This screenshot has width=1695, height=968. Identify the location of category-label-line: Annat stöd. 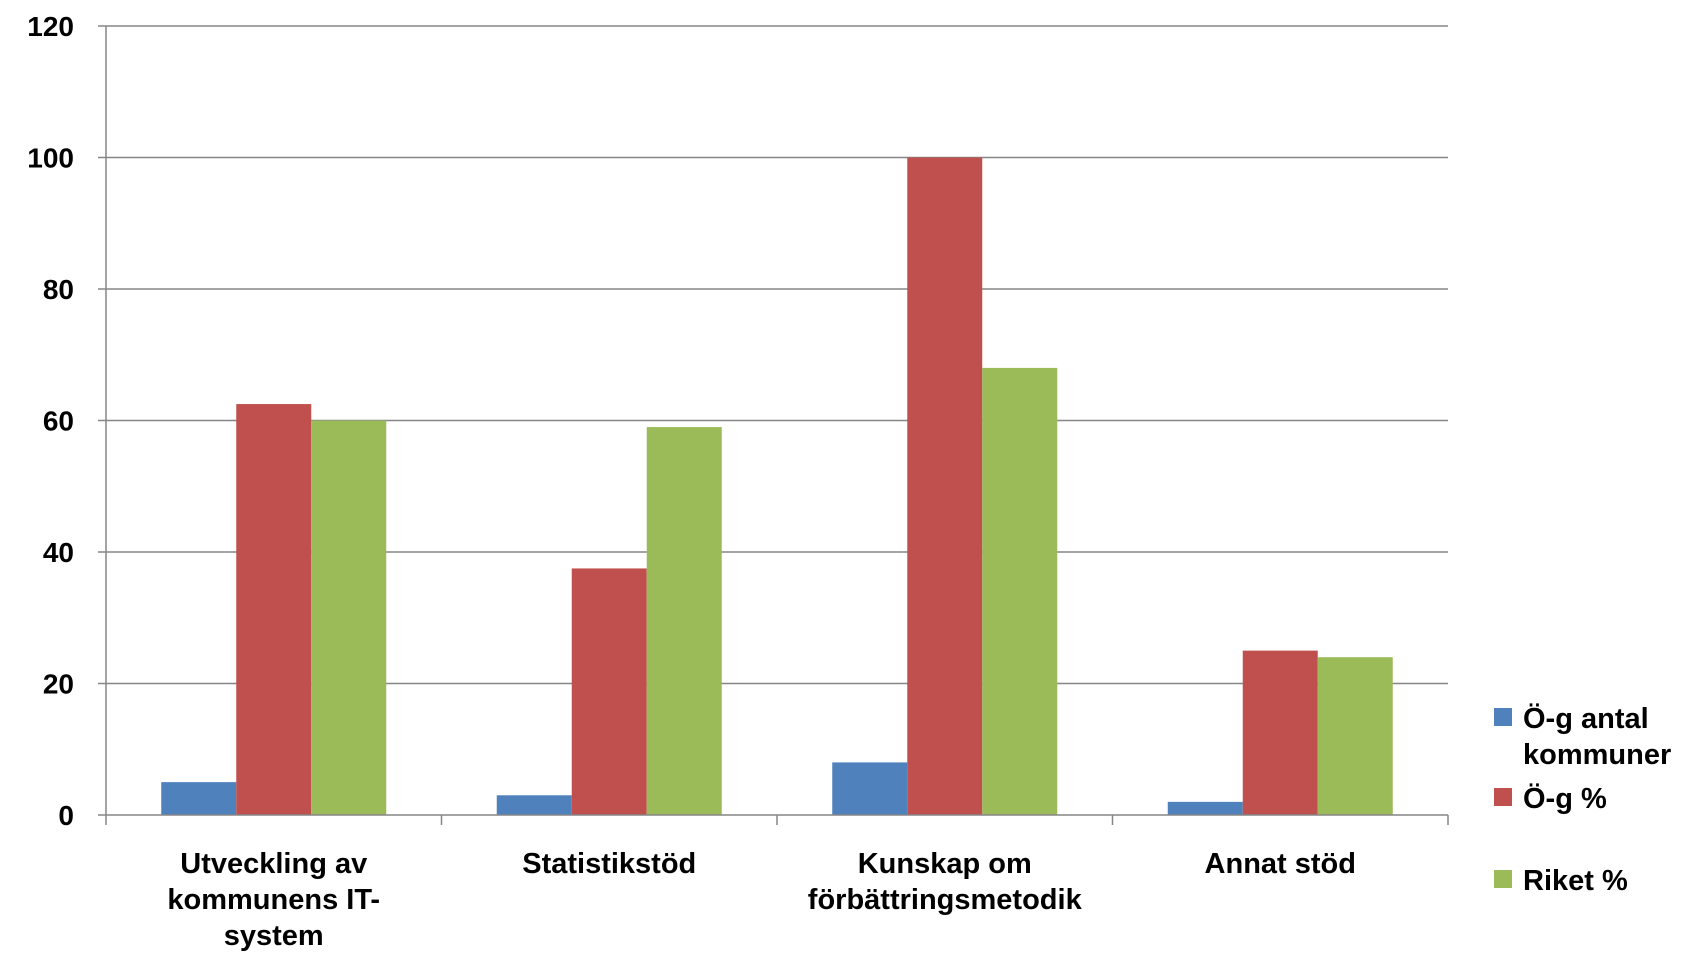
(1280, 864).